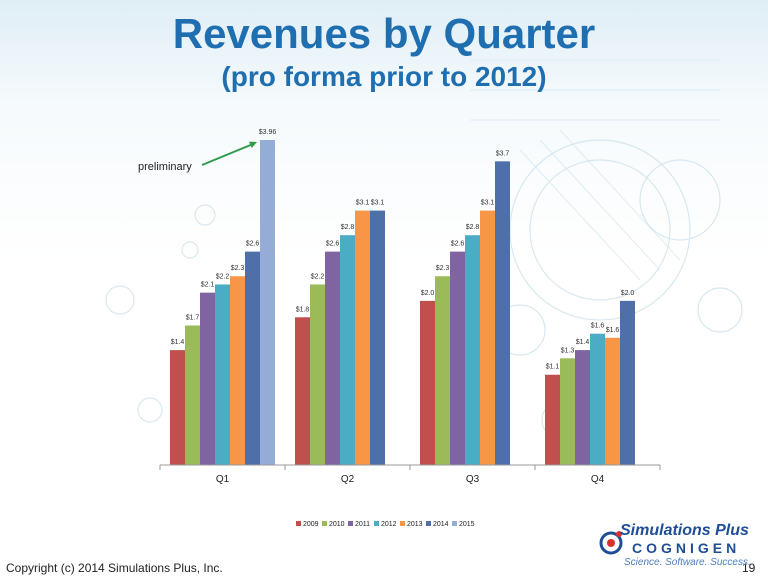 The width and height of the screenshot is (768, 583). What do you see at coordinates (318, 276) in the screenshot?
I see `data-label-q2-2010: $2.2` at bounding box center [318, 276].